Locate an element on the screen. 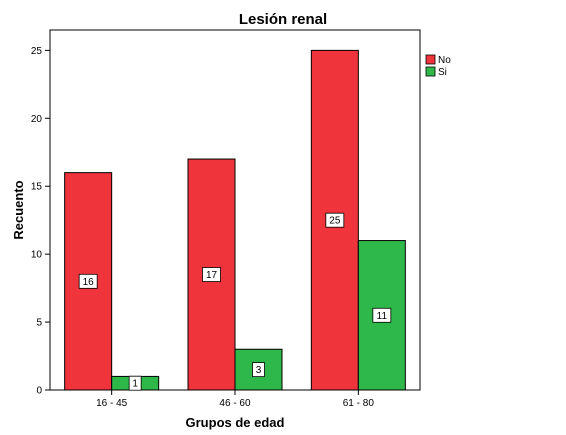  data-label: 17 is located at coordinates (212, 275).